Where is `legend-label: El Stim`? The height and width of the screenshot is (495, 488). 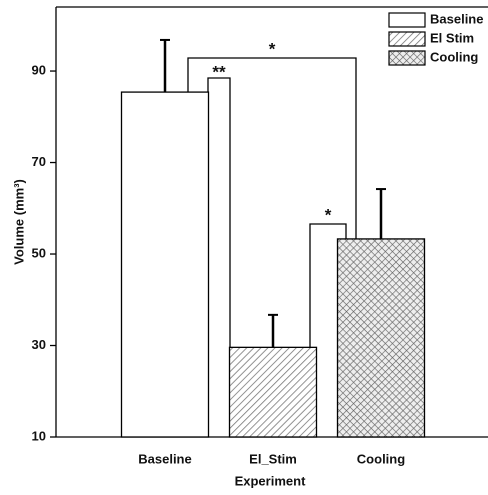 legend-label: El Stim is located at coordinates (452, 37).